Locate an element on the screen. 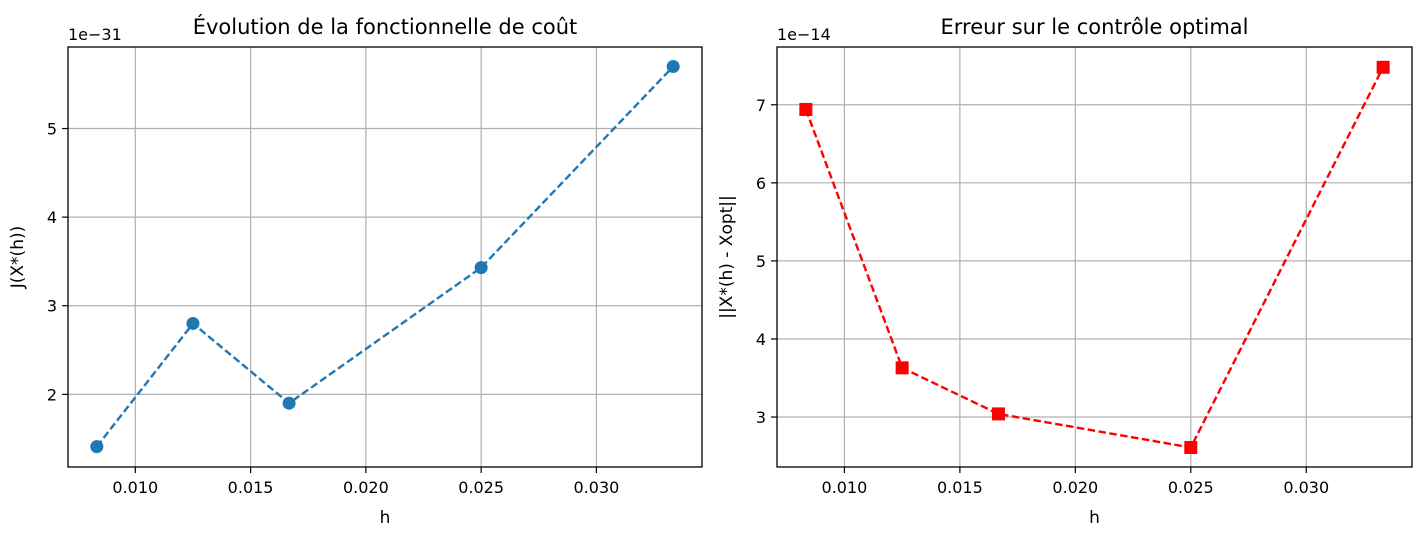 Image resolution: width=1425 pixels, height=542 pixels. chart-0-x-tick-label: 0.015 is located at coordinates (251, 487).